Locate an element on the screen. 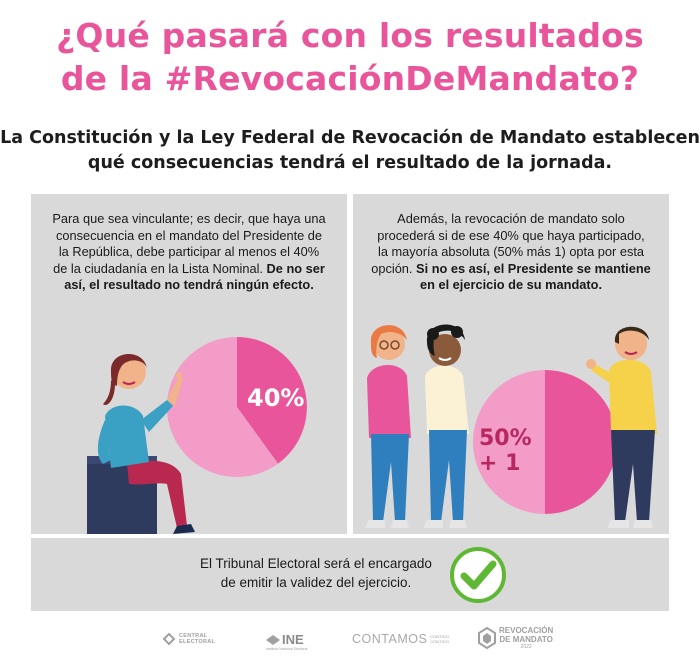 The image size is (700, 661). revocacion-line-3: 2022 is located at coordinates (526, 647).